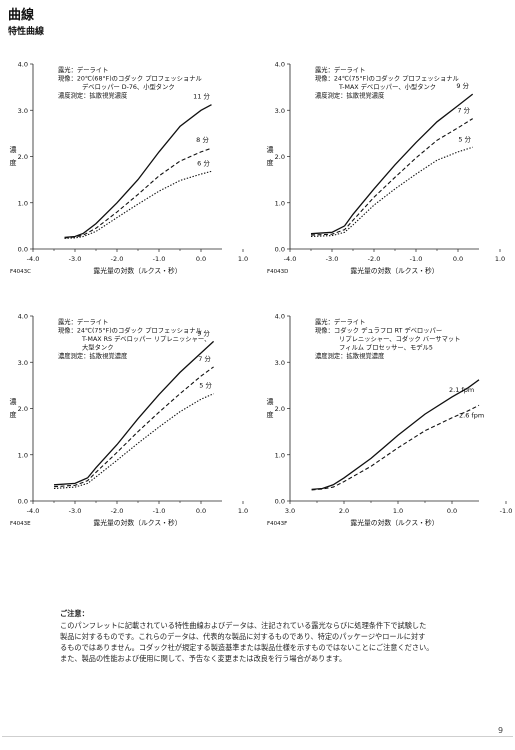 The image size is (515, 750). I want to click on footer-divider, so click(257, 736).